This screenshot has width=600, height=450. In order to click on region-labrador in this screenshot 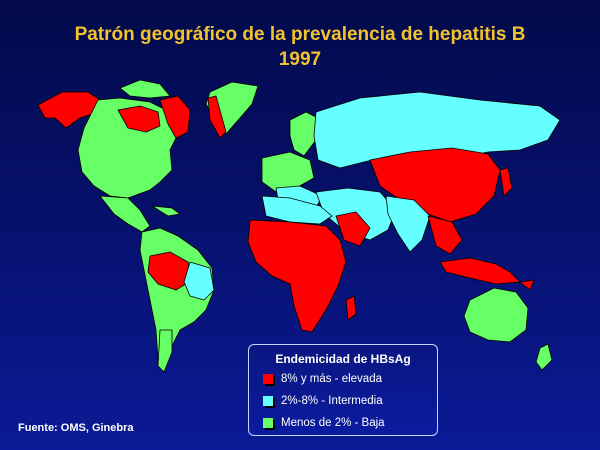, I will do `click(175, 117)`.